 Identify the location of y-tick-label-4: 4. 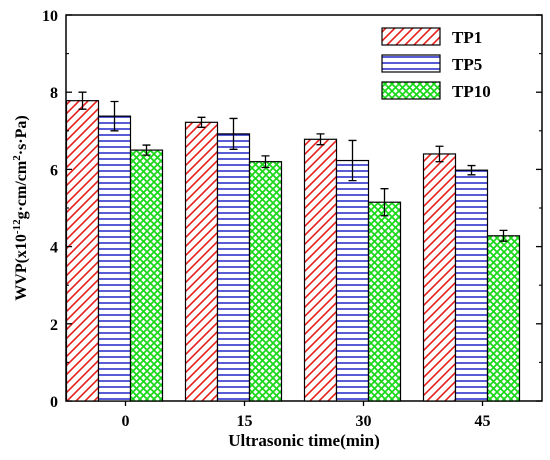
(54, 248).